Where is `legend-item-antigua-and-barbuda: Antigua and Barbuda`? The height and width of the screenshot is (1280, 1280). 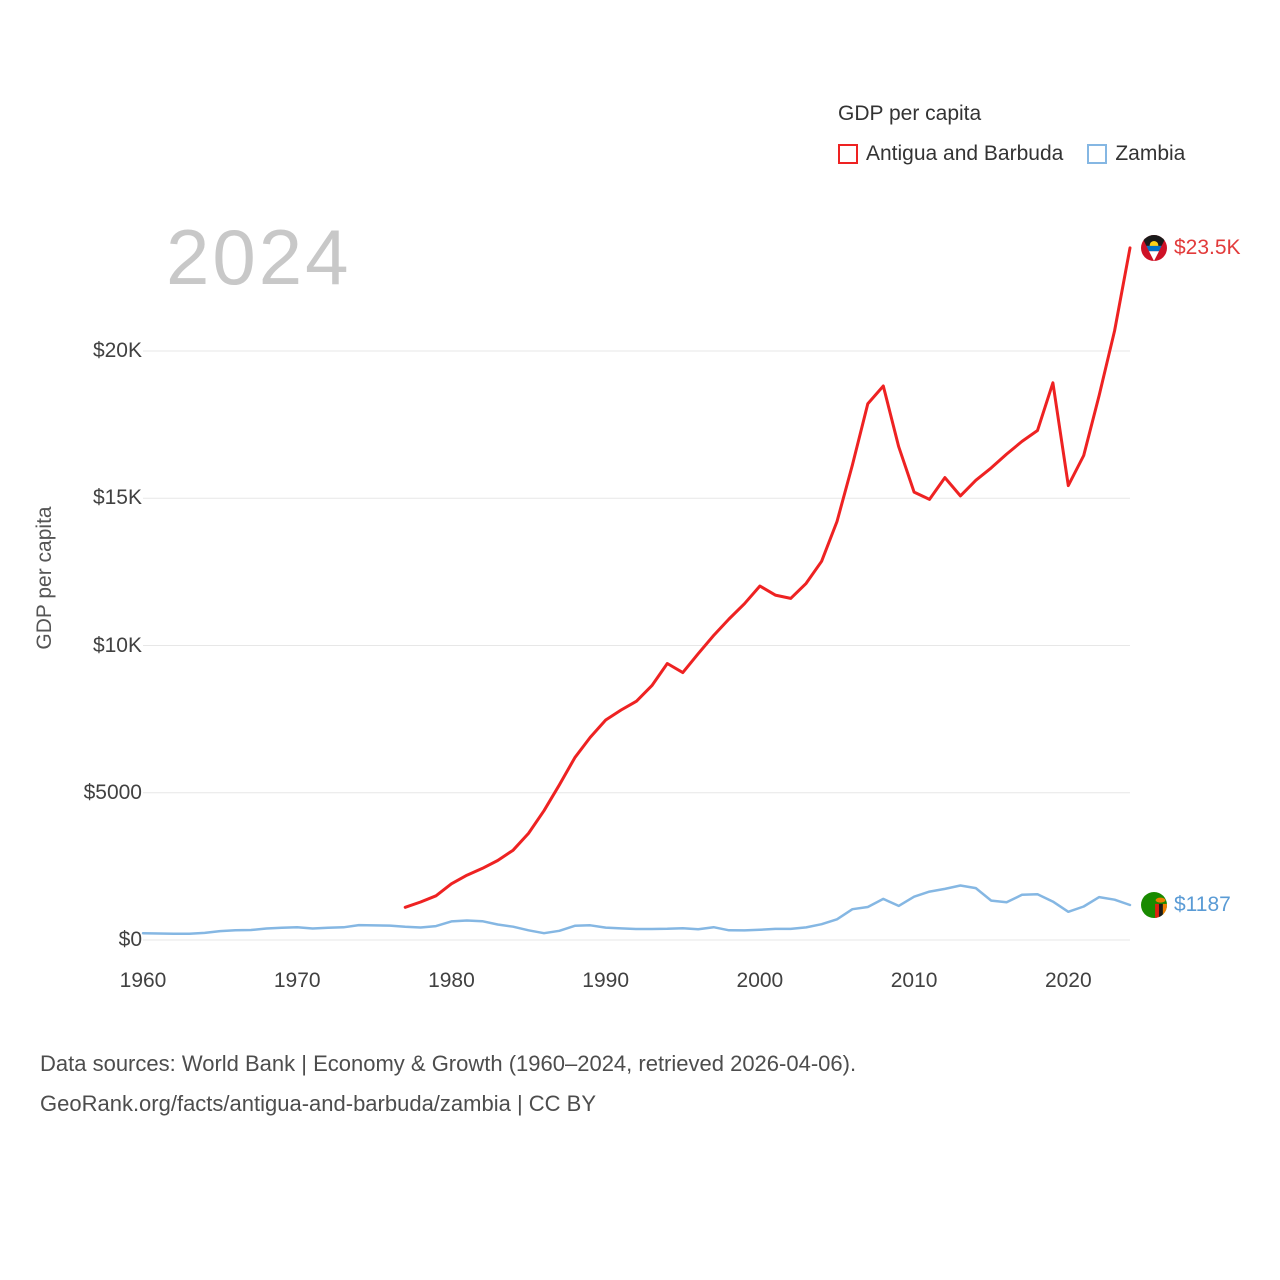 legend-item-antigua-and-barbuda: Antigua and Barbuda is located at coordinates (950, 154).